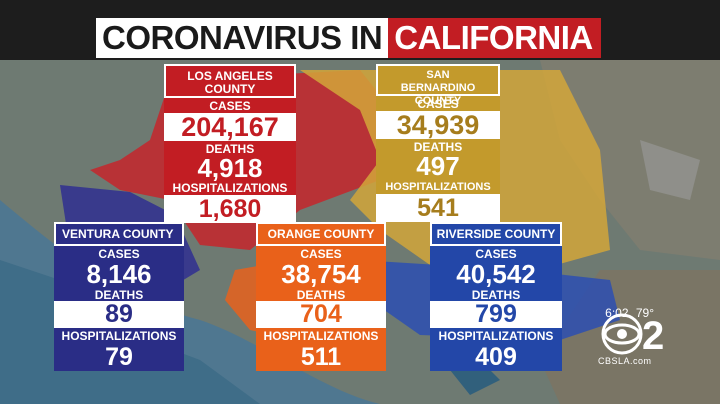 The image size is (720, 404). What do you see at coordinates (653, 335) in the screenshot?
I see `cbs2-logo-number: 2` at bounding box center [653, 335].